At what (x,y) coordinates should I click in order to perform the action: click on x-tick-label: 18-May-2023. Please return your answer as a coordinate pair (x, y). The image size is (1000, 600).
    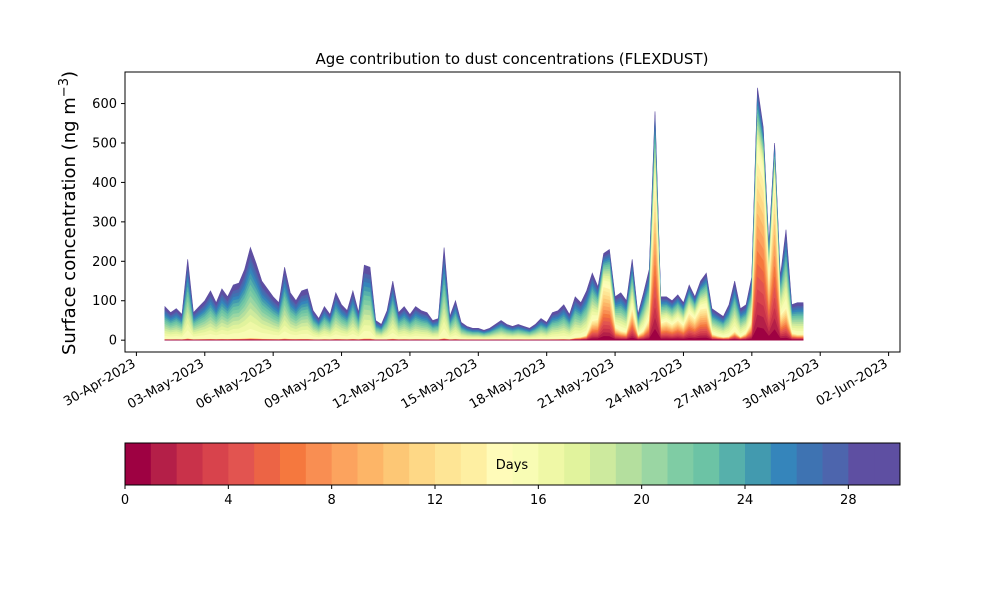
    Looking at the image, I should click on (508, 384).